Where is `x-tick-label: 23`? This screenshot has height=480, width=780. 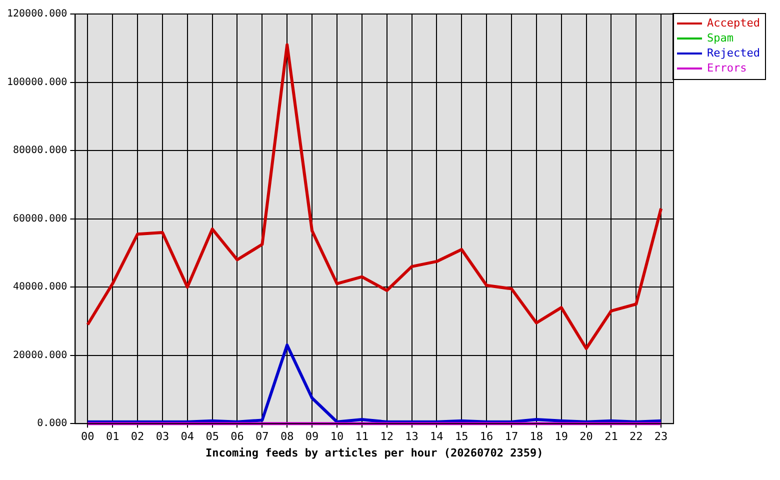 x-tick-label: 23 is located at coordinates (661, 437).